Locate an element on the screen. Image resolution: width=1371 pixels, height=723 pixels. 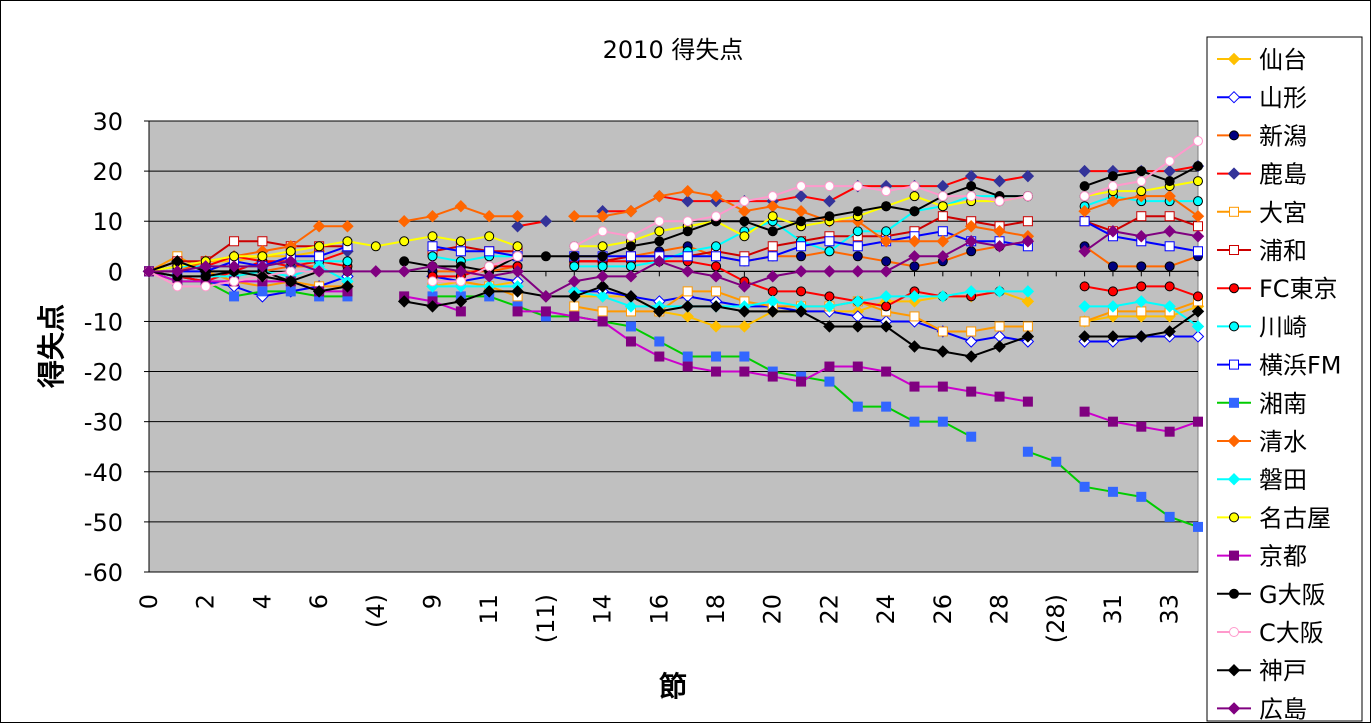
legend-item: 磐田 is located at coordinates (1262, 480).